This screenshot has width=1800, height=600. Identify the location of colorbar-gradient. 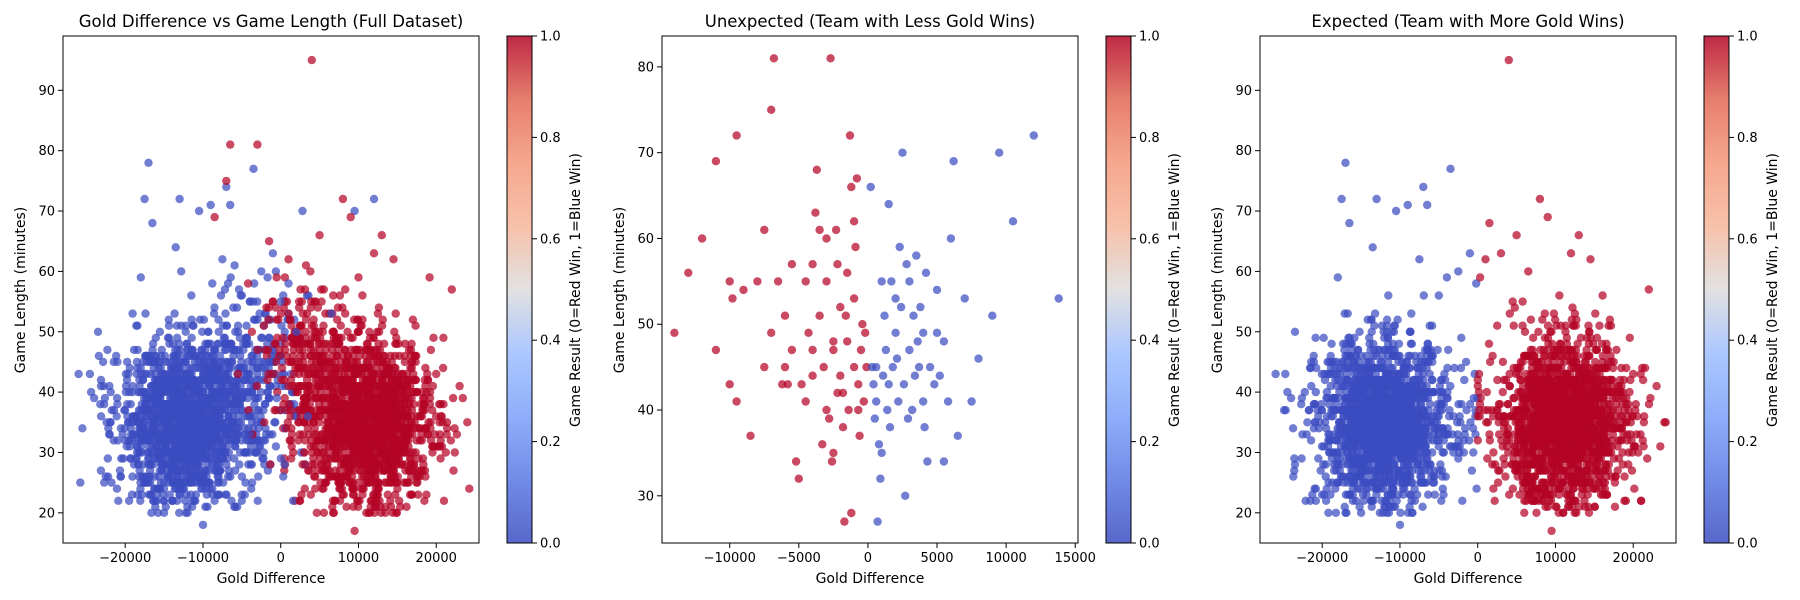
(1118, 289).